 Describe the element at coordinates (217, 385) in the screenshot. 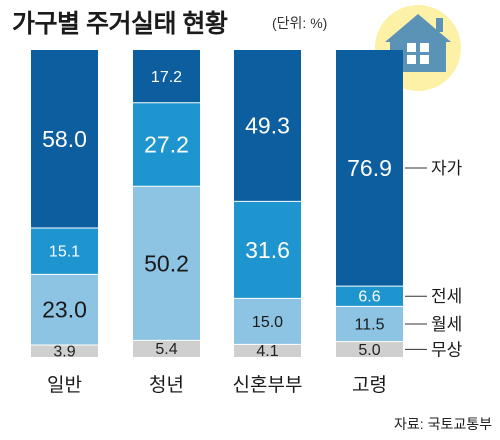

I see `x-axis-labels: 일반 청년 신혼부부 고령` at that location.